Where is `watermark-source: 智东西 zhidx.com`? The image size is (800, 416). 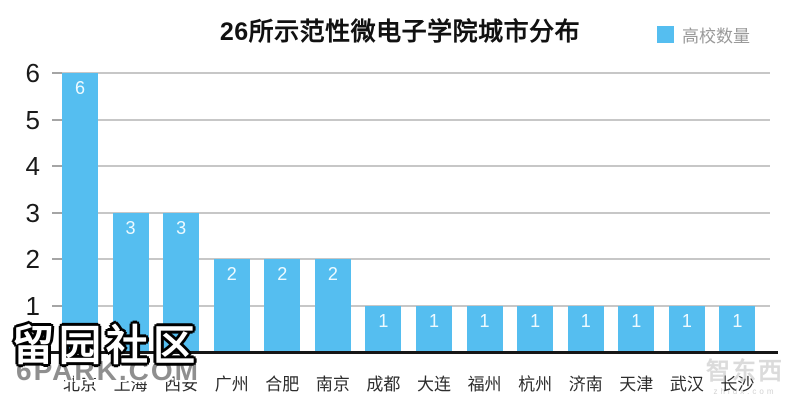 watermark-source: 智东西 zhidx.com is located at coordinates (745, 377).